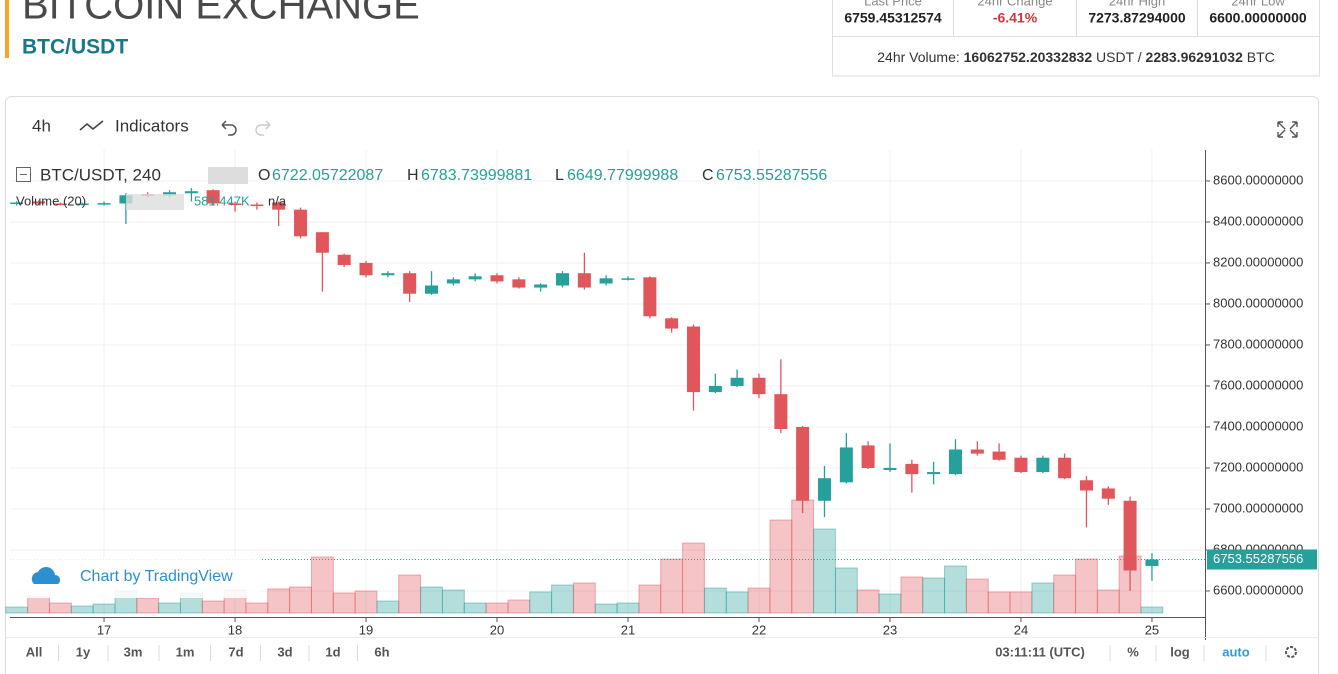 The image size is (1338, 674). I want to click on x-tick-label: 18, so click(235, 629).